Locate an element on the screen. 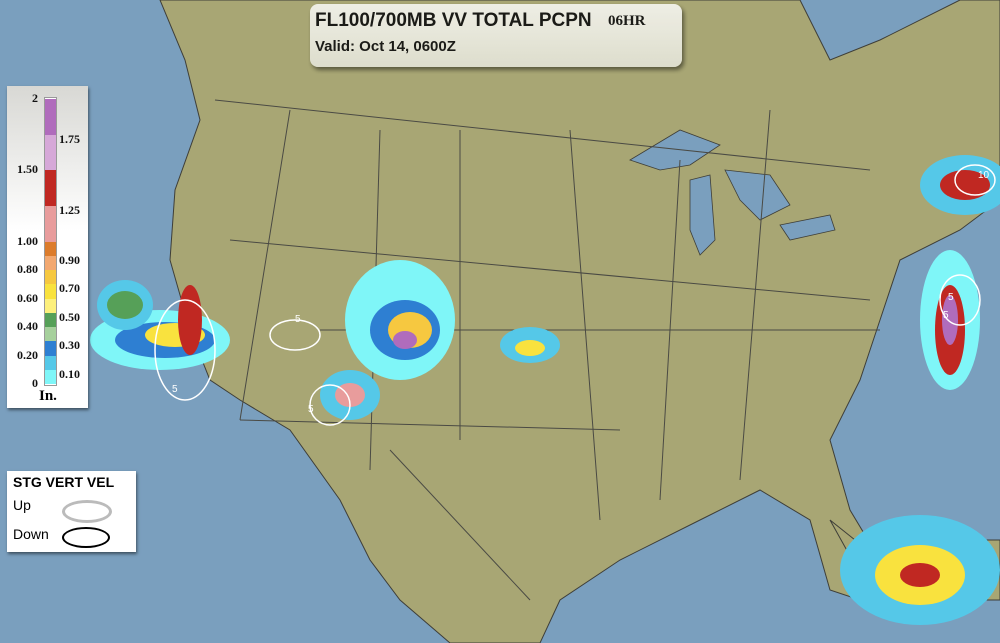 The image size is (1000, 643). valid-time: Valid: Oct 14, 0600Z is located at coordinates (385, 46).